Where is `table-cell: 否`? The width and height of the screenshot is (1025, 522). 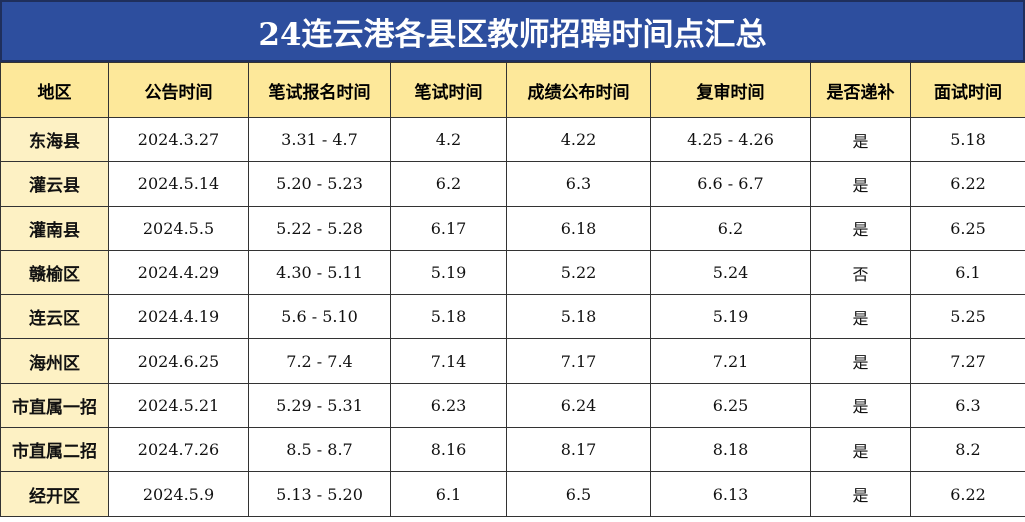 table-cell: 否 is located at coordinates (860, 272).